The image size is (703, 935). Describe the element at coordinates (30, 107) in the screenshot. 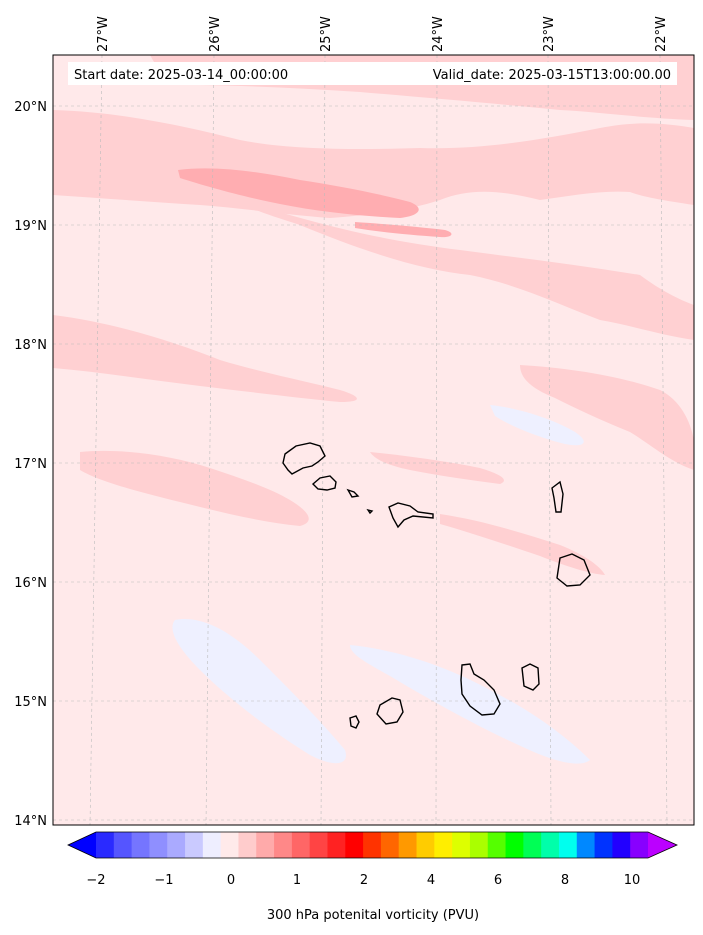

I see `lat-label: 20°N` at that location.